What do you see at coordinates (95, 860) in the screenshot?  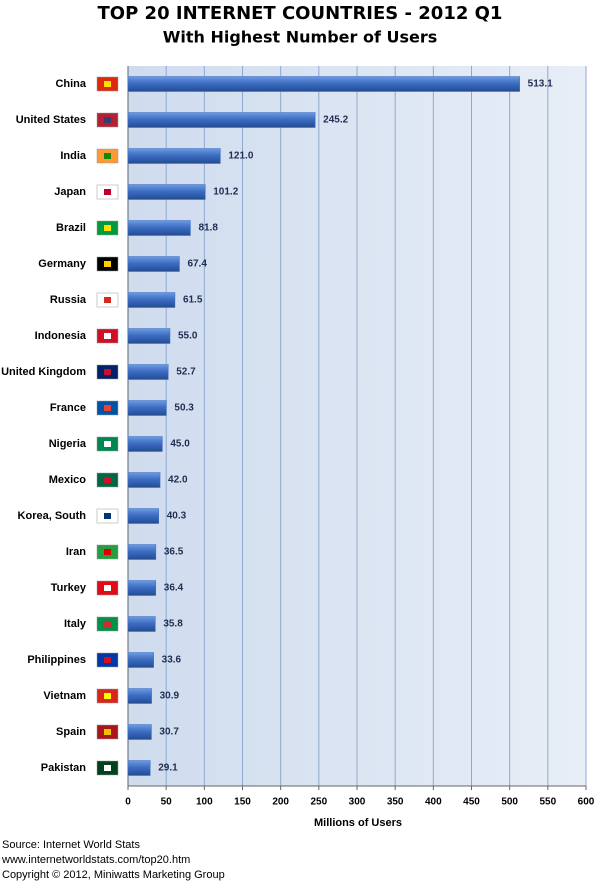 I see `source-line: www.internetworldstats.com/top20.htm` at bounding box center [95, 860].